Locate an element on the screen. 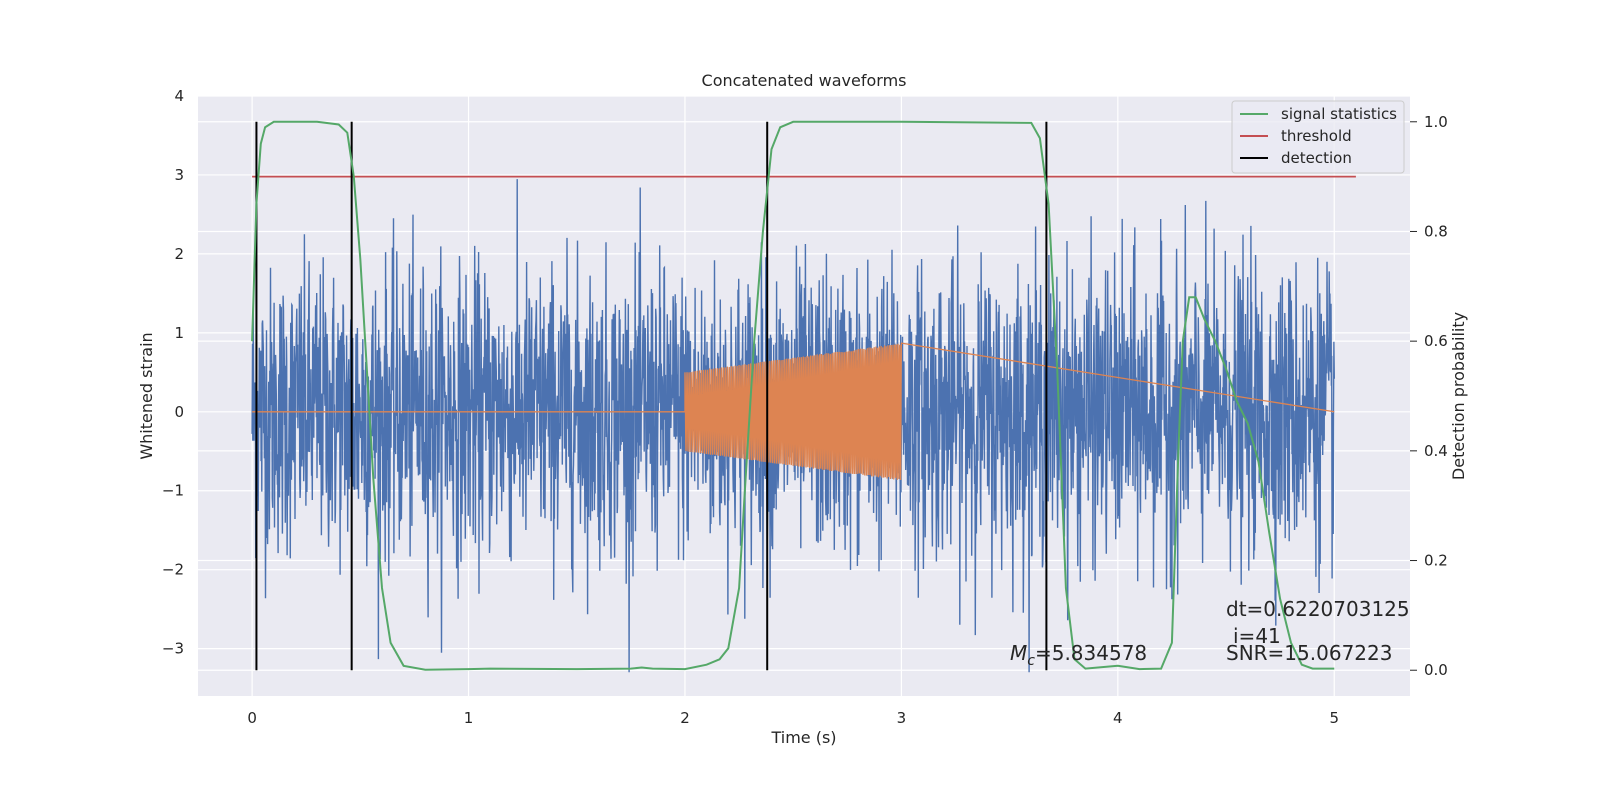 The image size is (1600, 804). annotation-snr: SNR=15.067223 is located at coordinates (1309, 653).